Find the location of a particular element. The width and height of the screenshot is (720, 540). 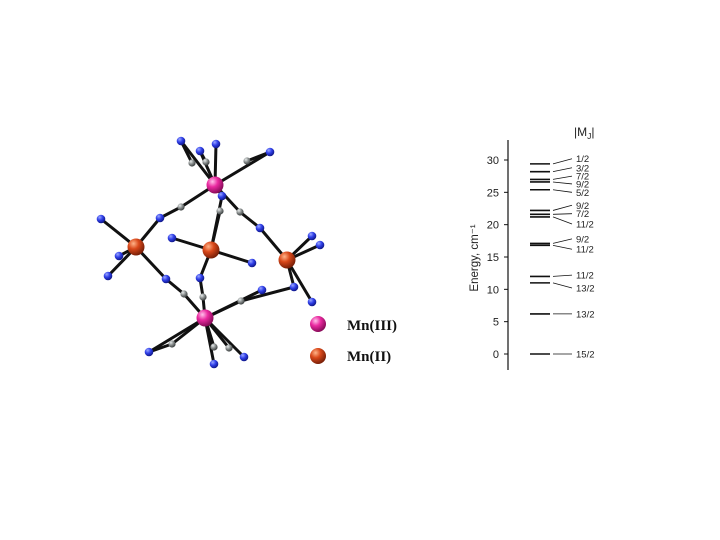

legend-marker-mn3 is located at coordinates (318, 324).